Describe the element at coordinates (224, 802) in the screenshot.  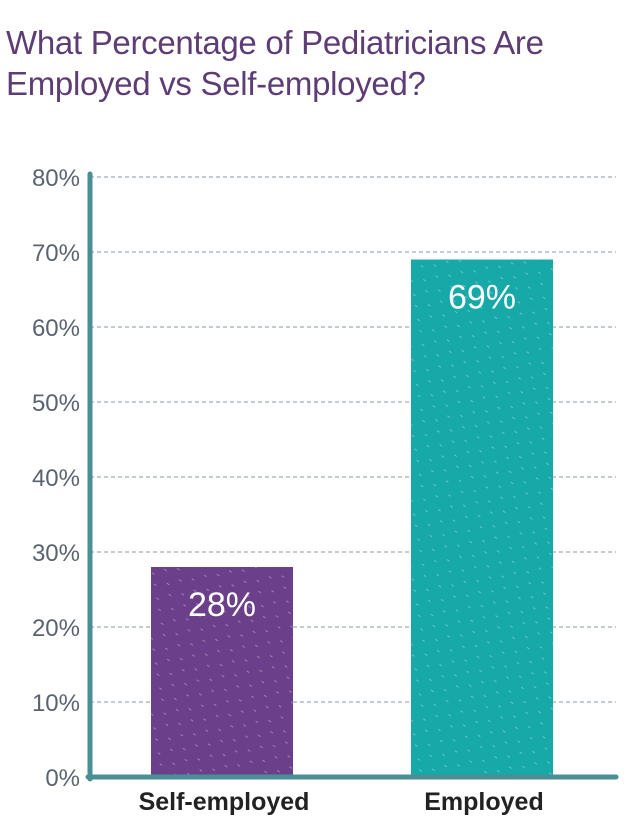
I see `x-category-label: Self-employed` at that location.